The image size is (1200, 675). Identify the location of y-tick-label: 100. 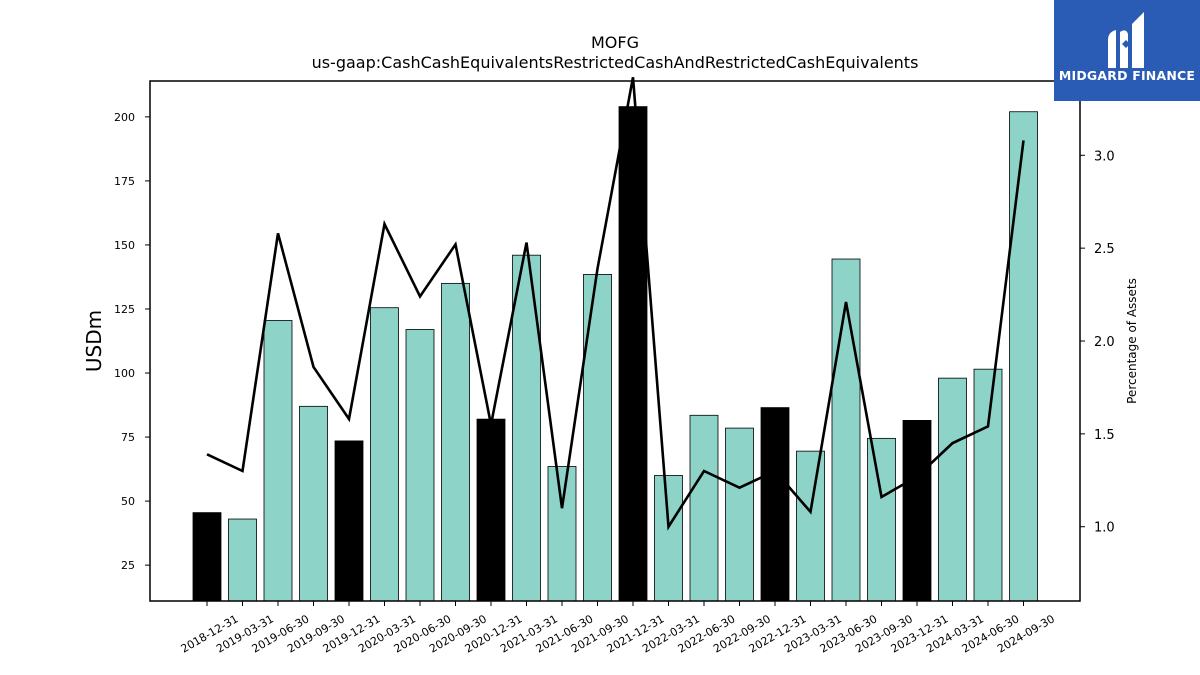
(124, 373).